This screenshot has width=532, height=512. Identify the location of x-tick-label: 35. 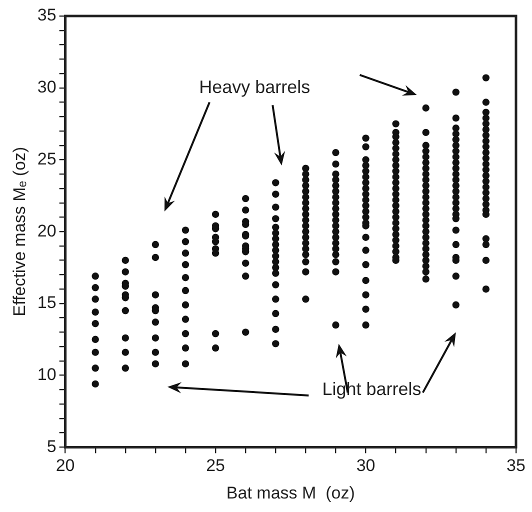
(516, 466).